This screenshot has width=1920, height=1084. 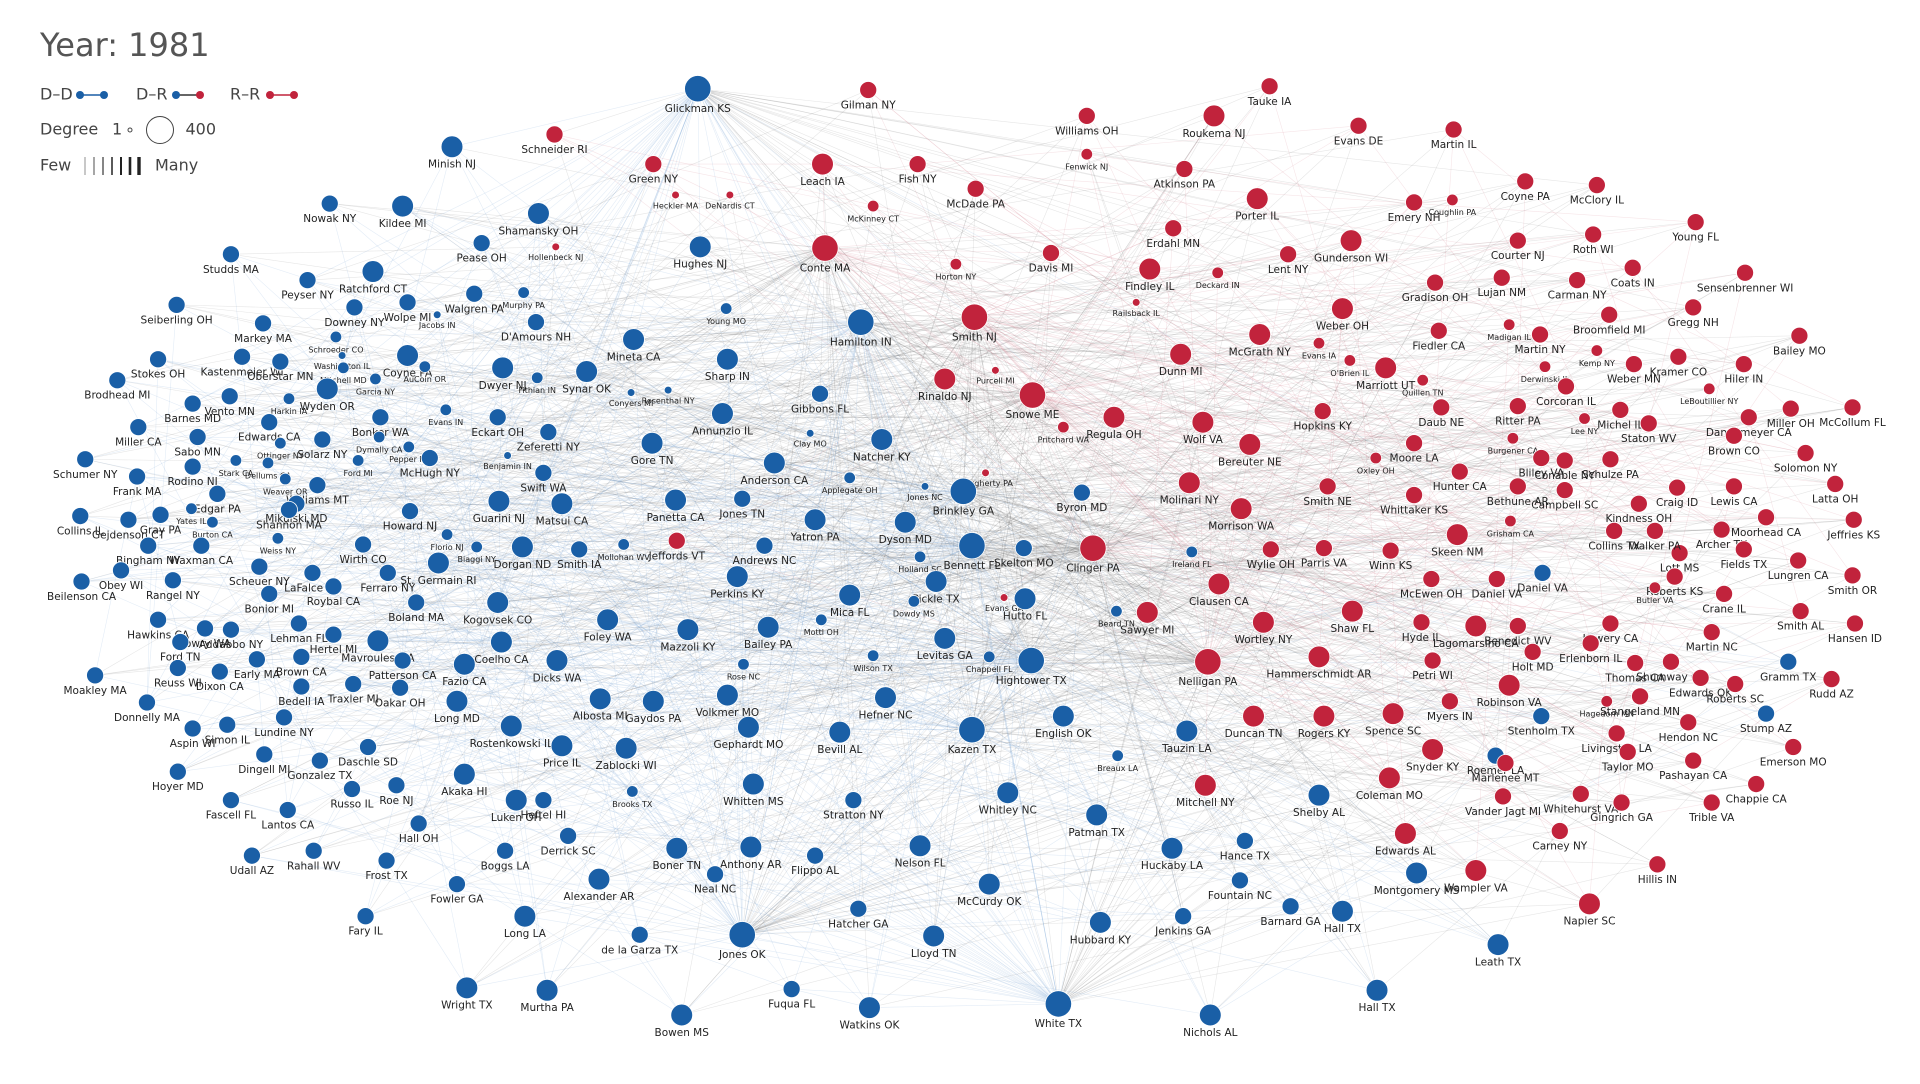 I want to click on node-label: Neal NC, so click(x=715, y=890).